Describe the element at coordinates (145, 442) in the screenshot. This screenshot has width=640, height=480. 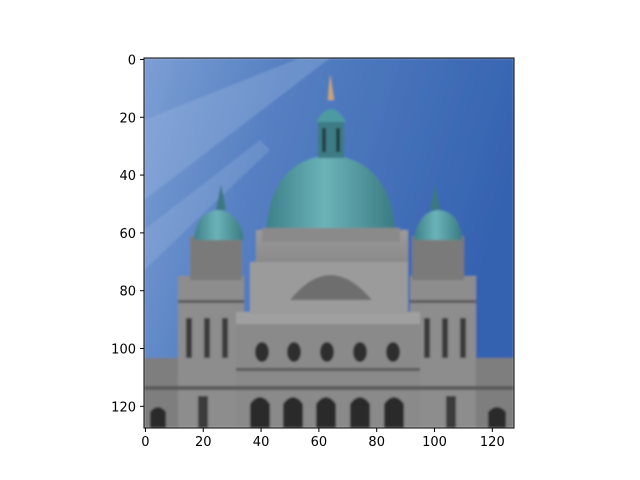
I see `x-tick-label: 0` at that location.